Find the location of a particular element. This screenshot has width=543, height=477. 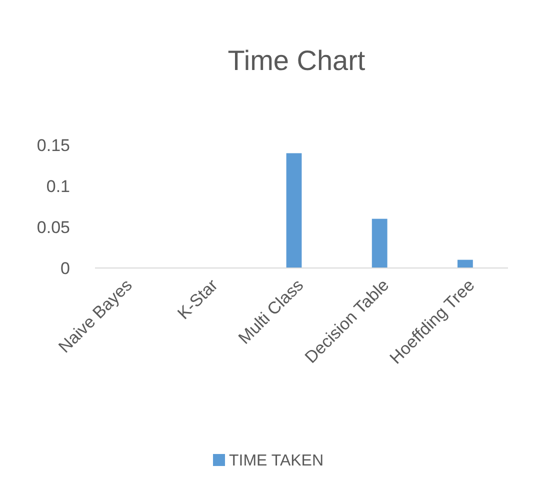

y-tick-label: 0 is located at coordinates (65, 268).